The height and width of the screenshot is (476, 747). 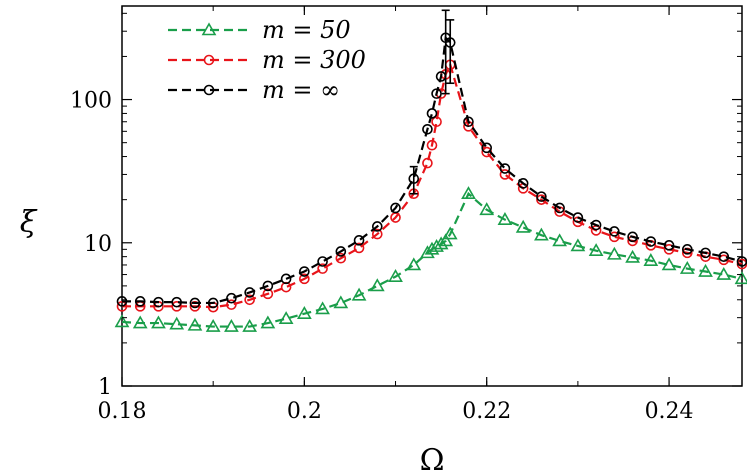 What do you see at coordinates (432, 459) in the screenshot?
I see `x-axis-title: Ω` at bounding box center [432, 459].